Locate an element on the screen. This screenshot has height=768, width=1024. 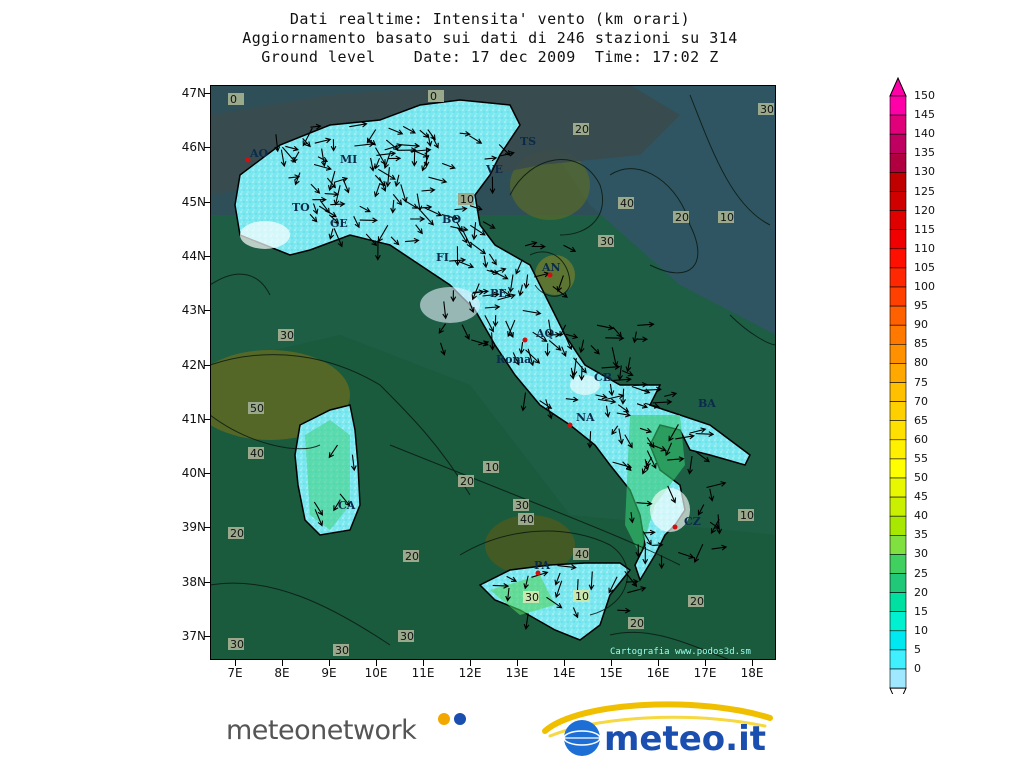
legend-value-label: 150 is located at coordinates (924, 95).